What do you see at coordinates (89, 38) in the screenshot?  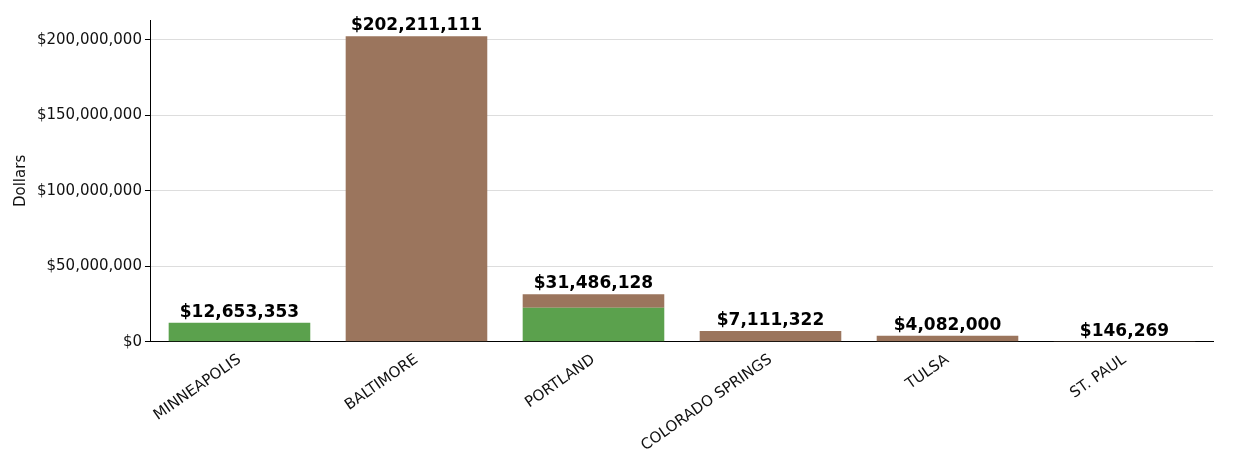 I see `y-tick-label: $200,000,000` at bounding box center [89, 38].